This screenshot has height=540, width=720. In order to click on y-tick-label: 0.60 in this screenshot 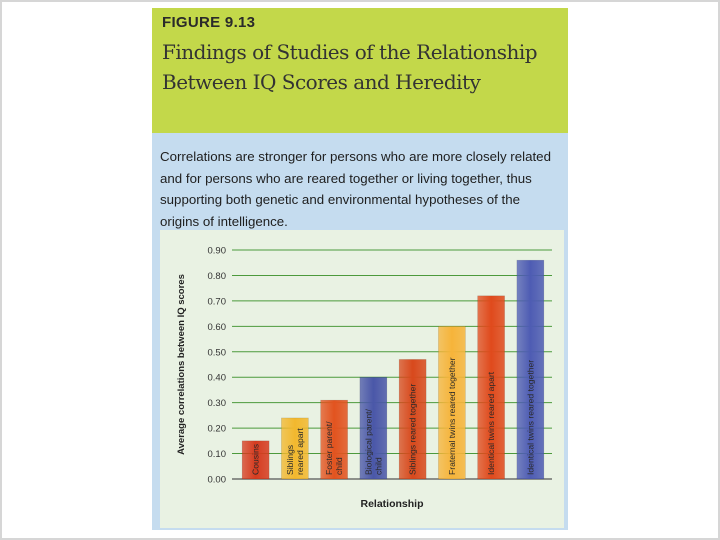, I will do `click(217, 327)`.